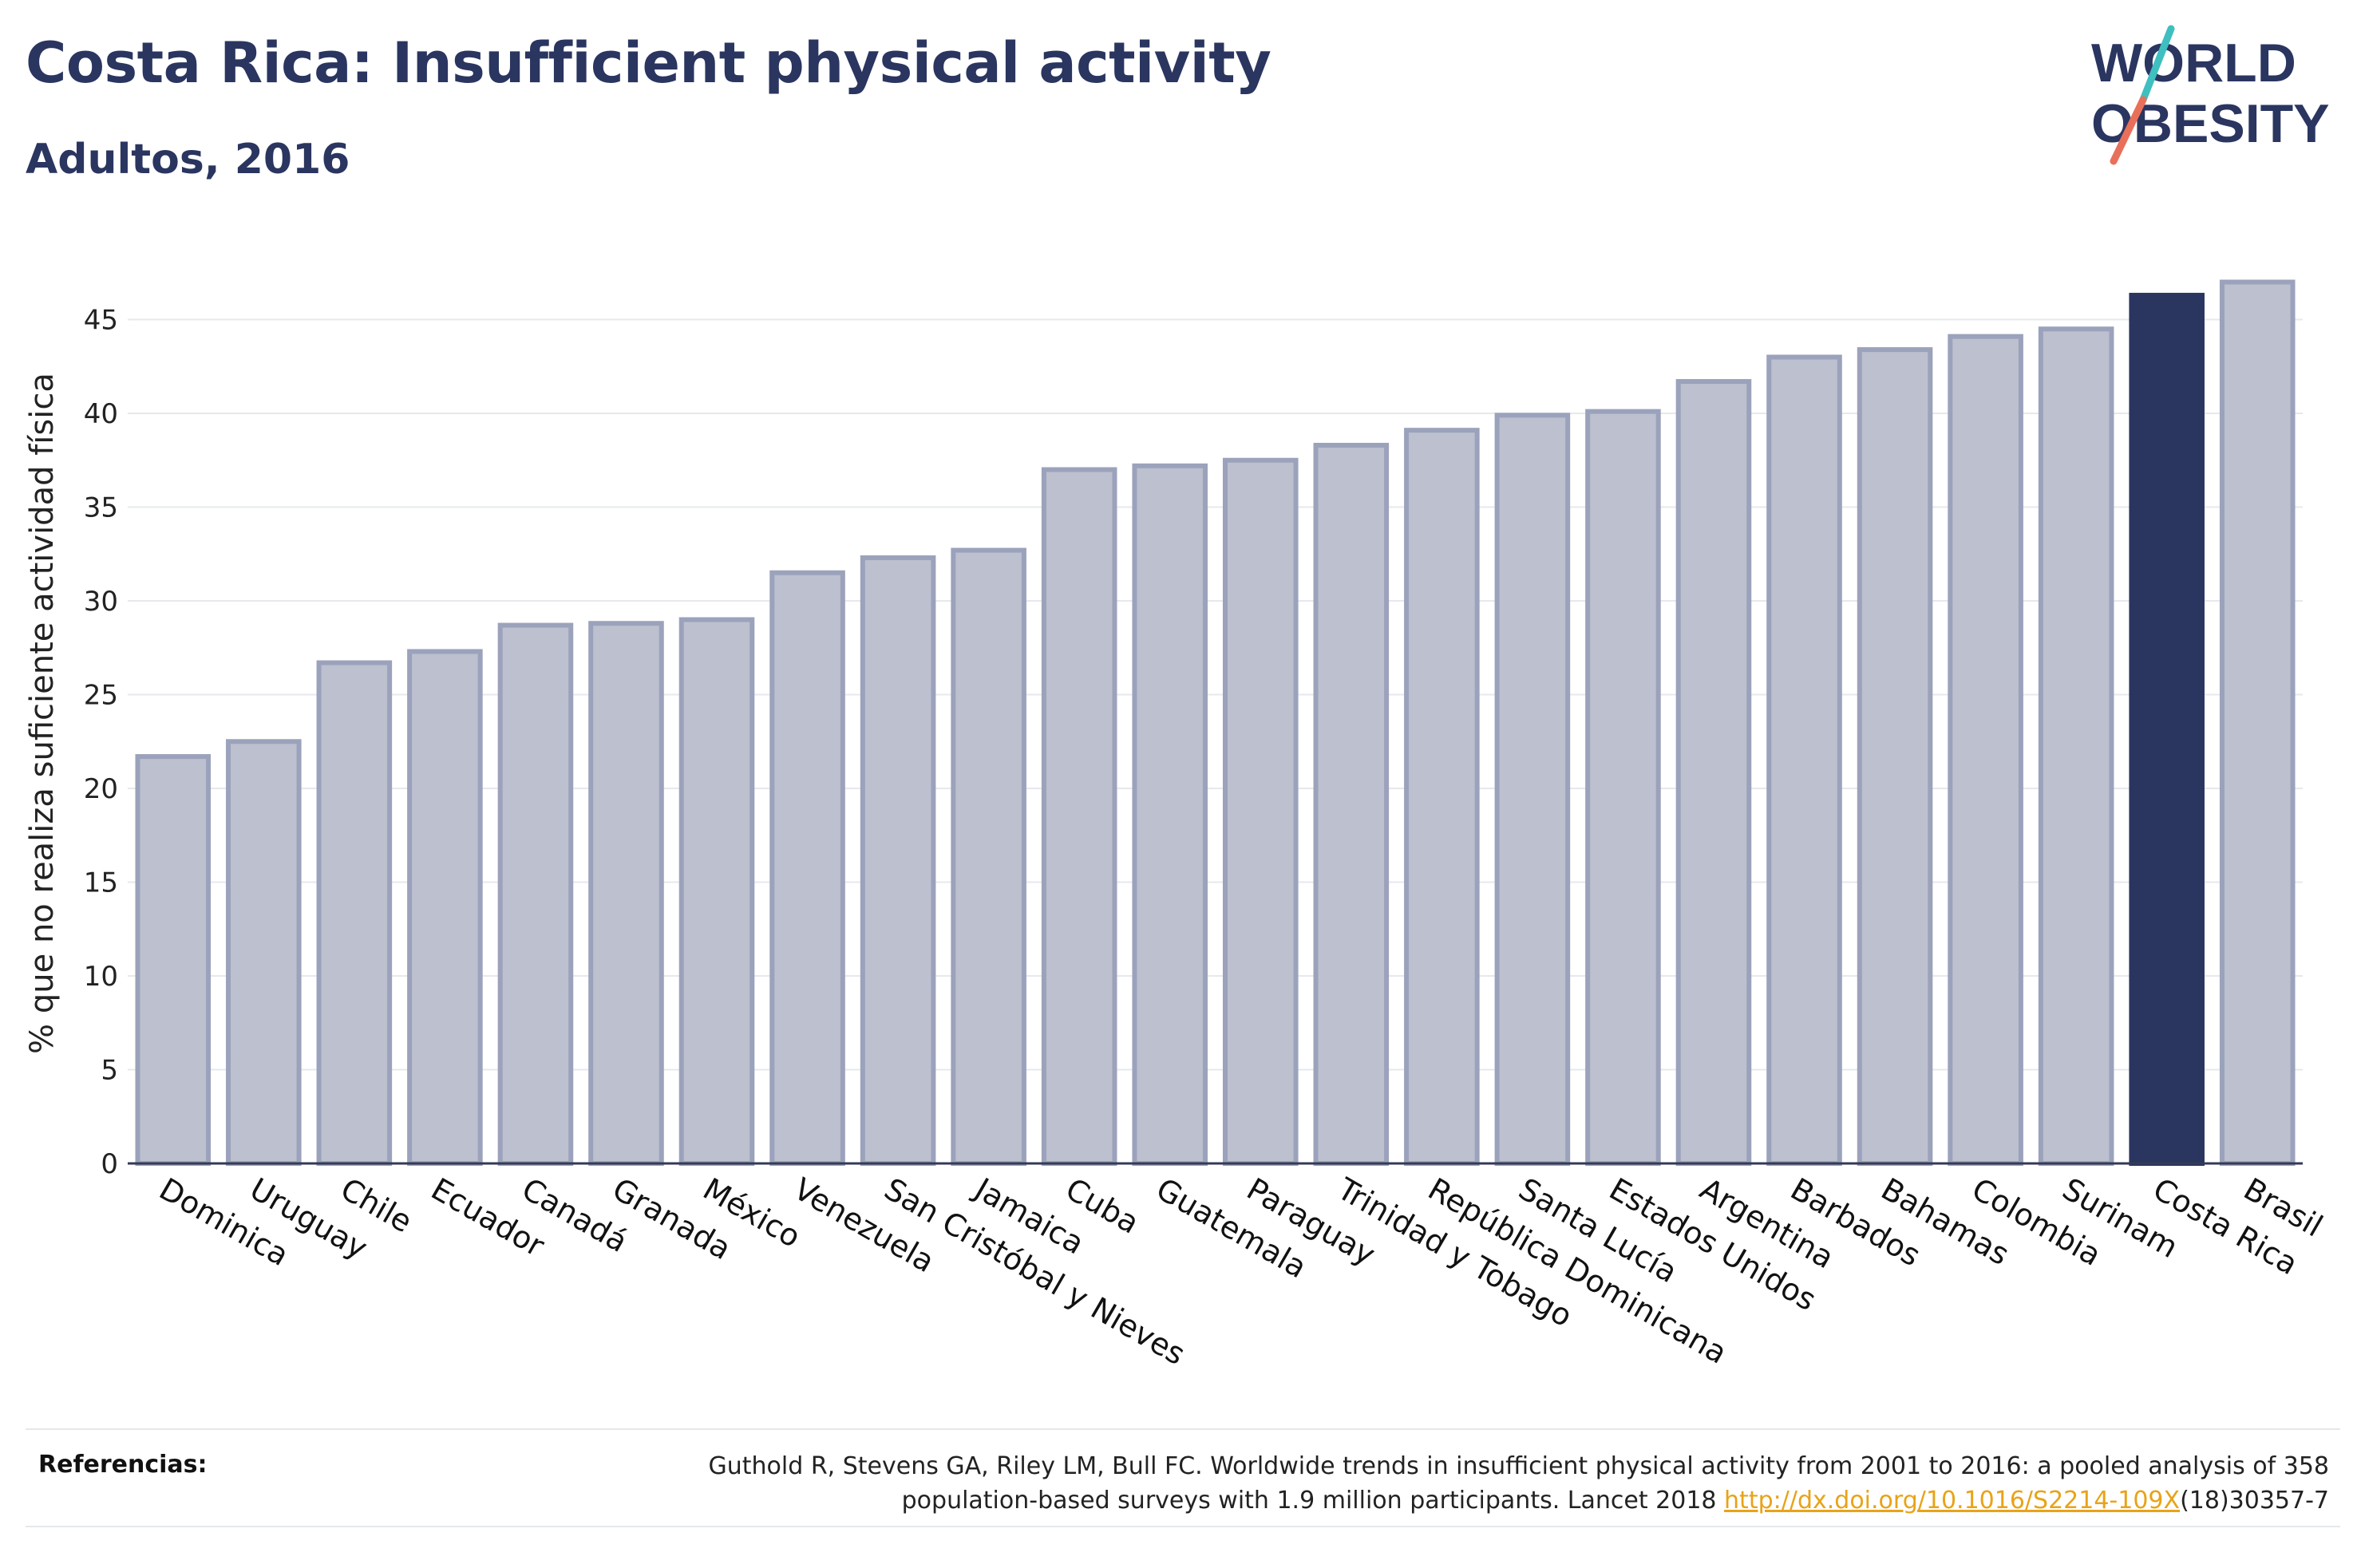 Image resolution: width=2361 pixels, height=1568 pixels. Describe the element at coordinates (2076, 746) in the screenshot. I see `bar-surinam` at that location.